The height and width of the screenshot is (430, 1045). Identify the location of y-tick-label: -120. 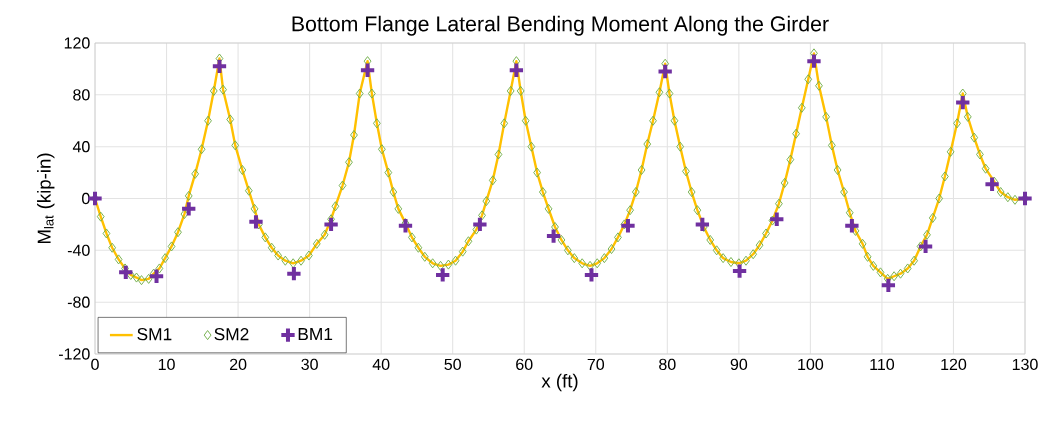
(74, 354).